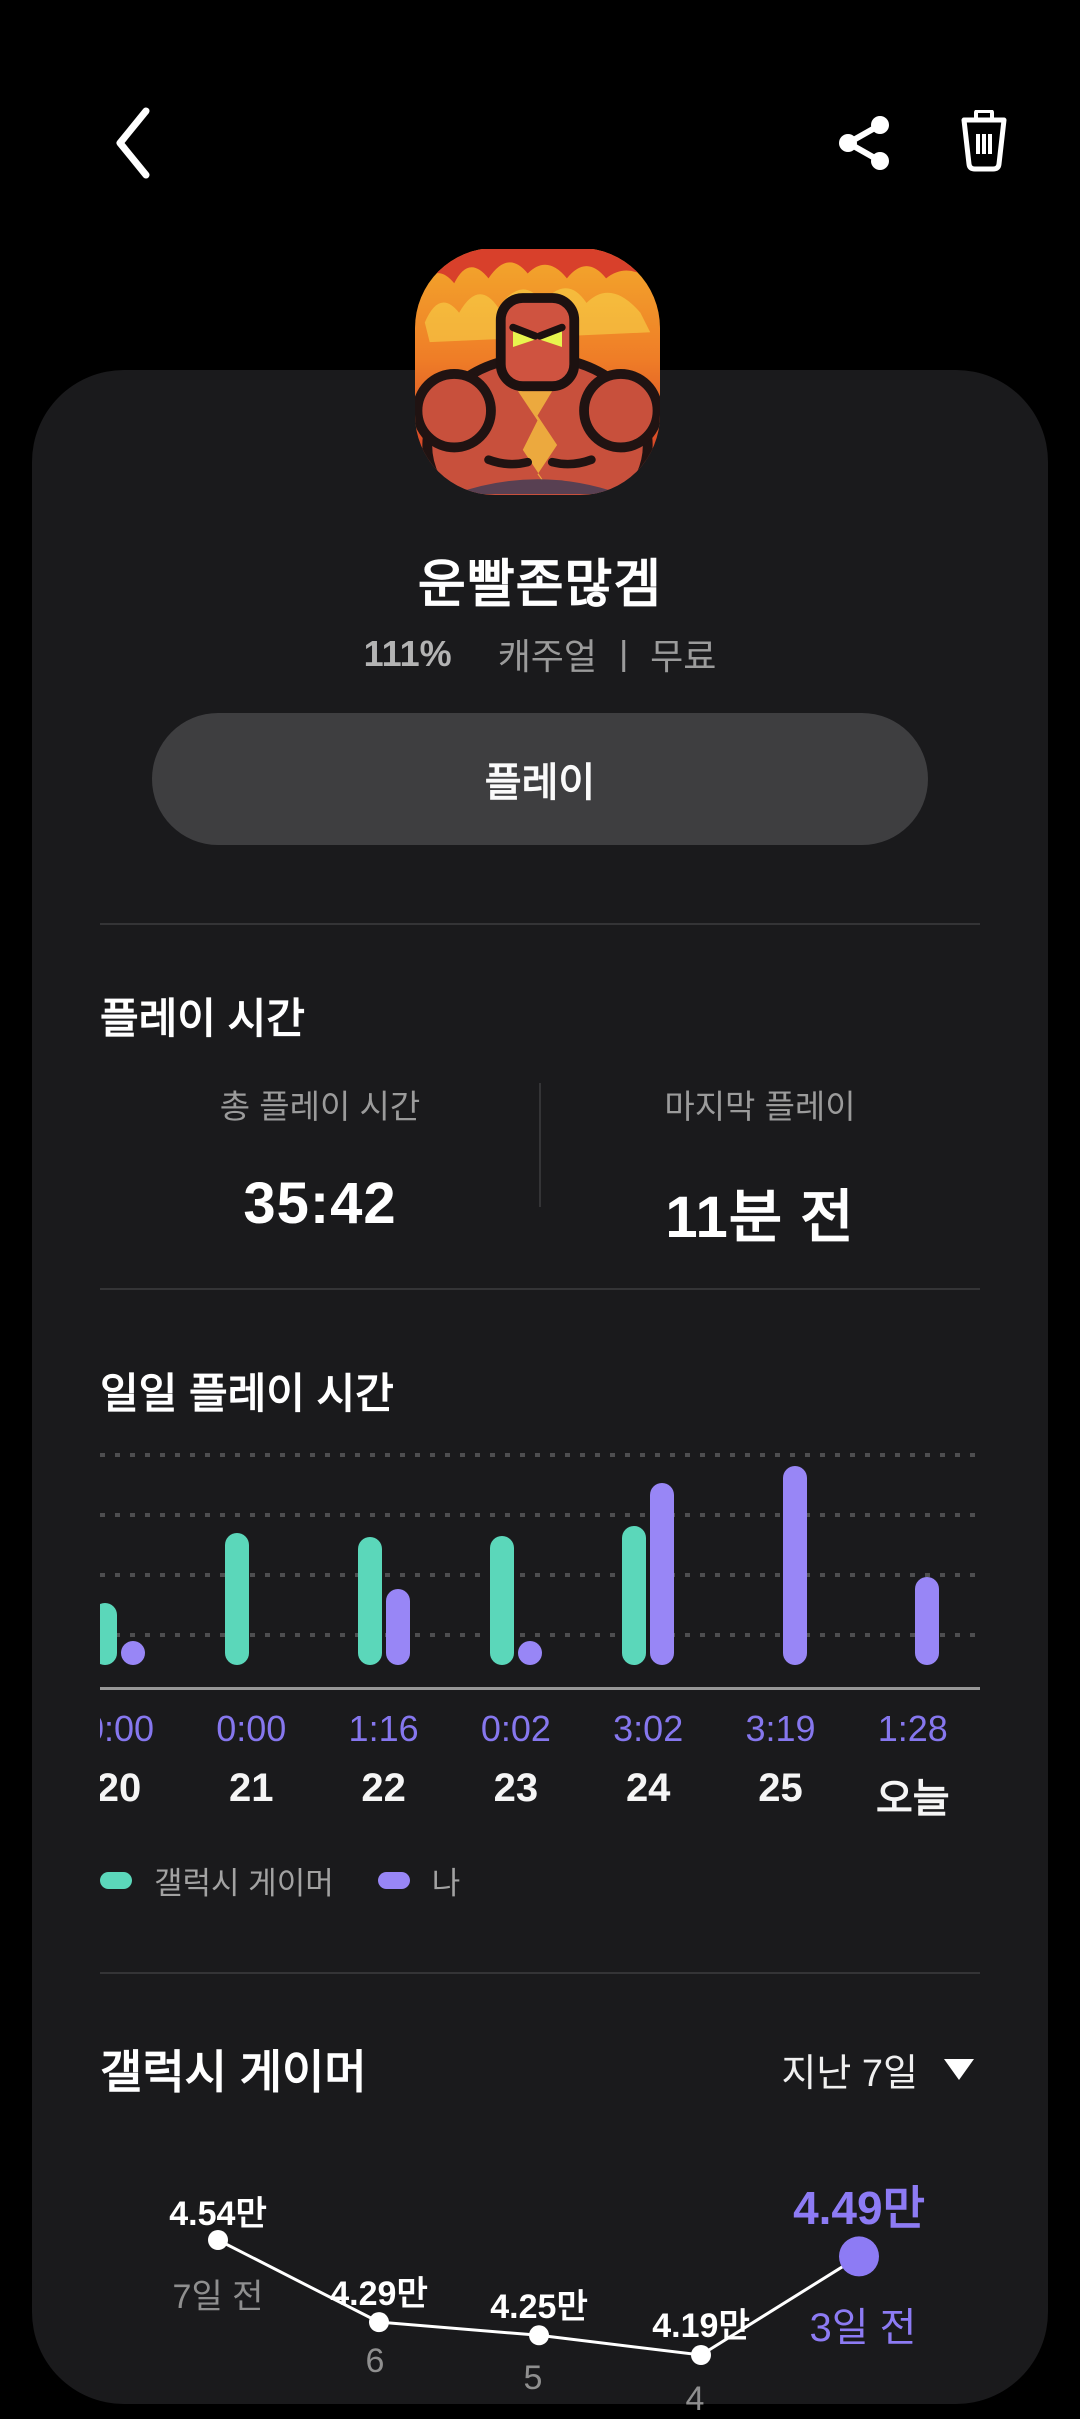 The width and height of the screenshot is (1080, 2419). I want to click on game-meta: 111% 캐주얼 ㅣ 무료, so click(540, 654).